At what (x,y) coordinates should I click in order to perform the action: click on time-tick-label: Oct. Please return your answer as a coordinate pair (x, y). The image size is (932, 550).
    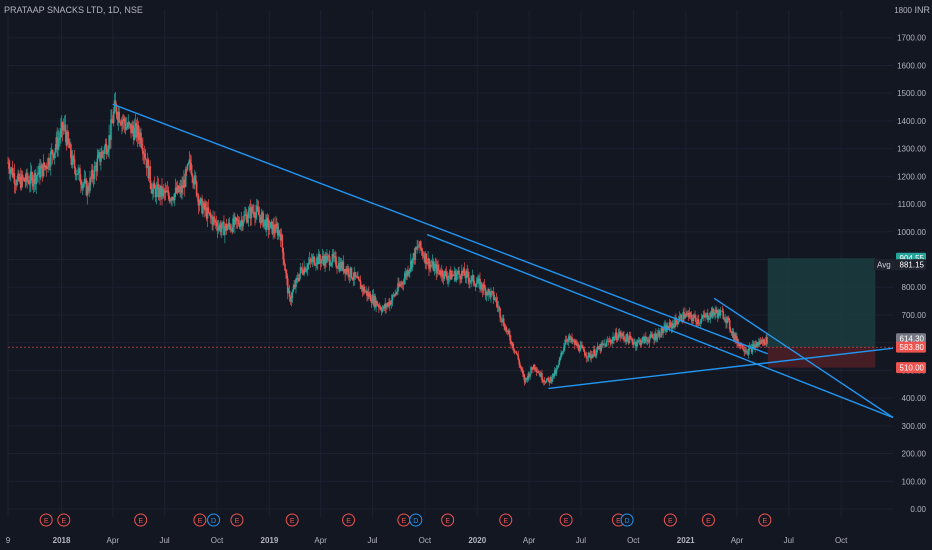
    Looking at the image, I should click on (841, 540).